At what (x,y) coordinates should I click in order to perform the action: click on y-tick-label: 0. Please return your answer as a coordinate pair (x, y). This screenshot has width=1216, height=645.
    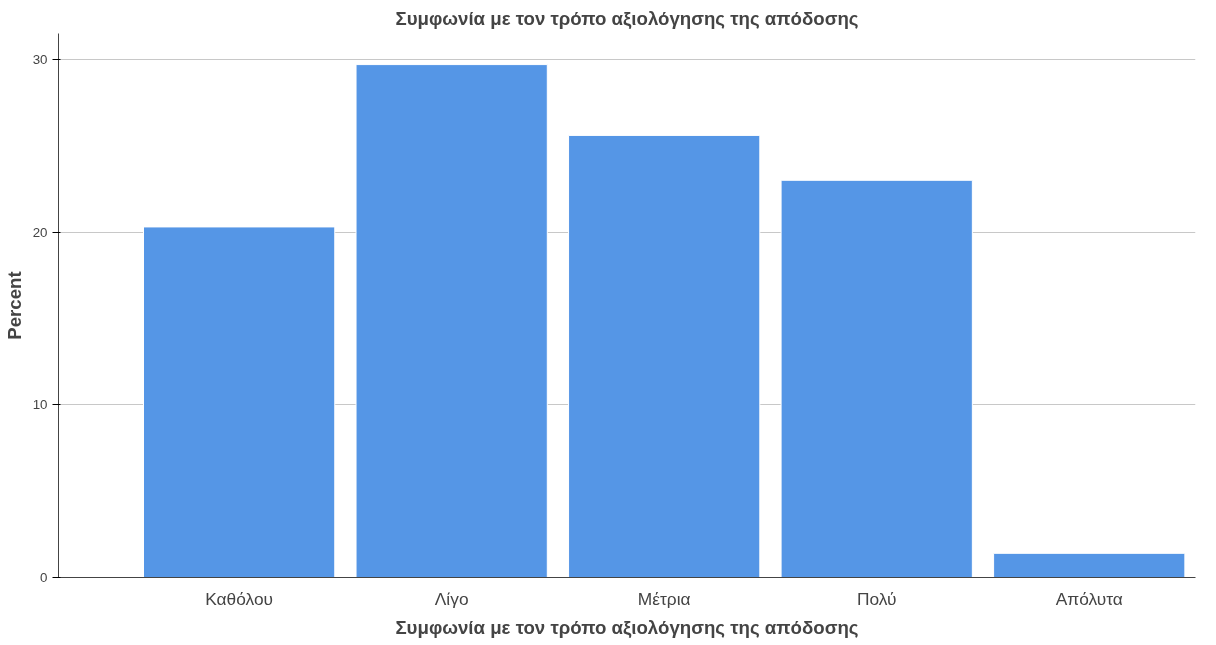
    Looking at the image, I should click on (44, 577).